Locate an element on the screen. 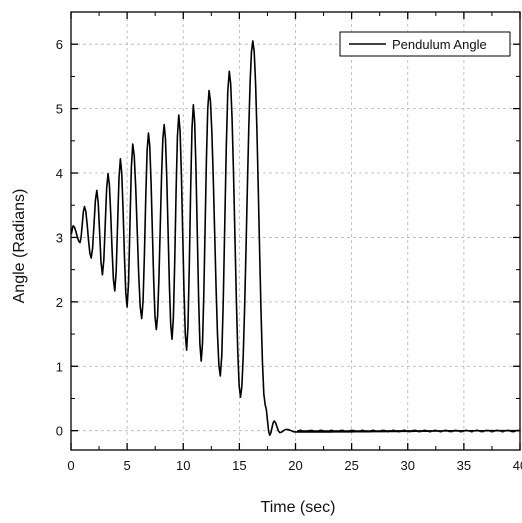 This screenshot has height=523, width=522. x-tick-label: 15 is located at coordinates (239, 465).